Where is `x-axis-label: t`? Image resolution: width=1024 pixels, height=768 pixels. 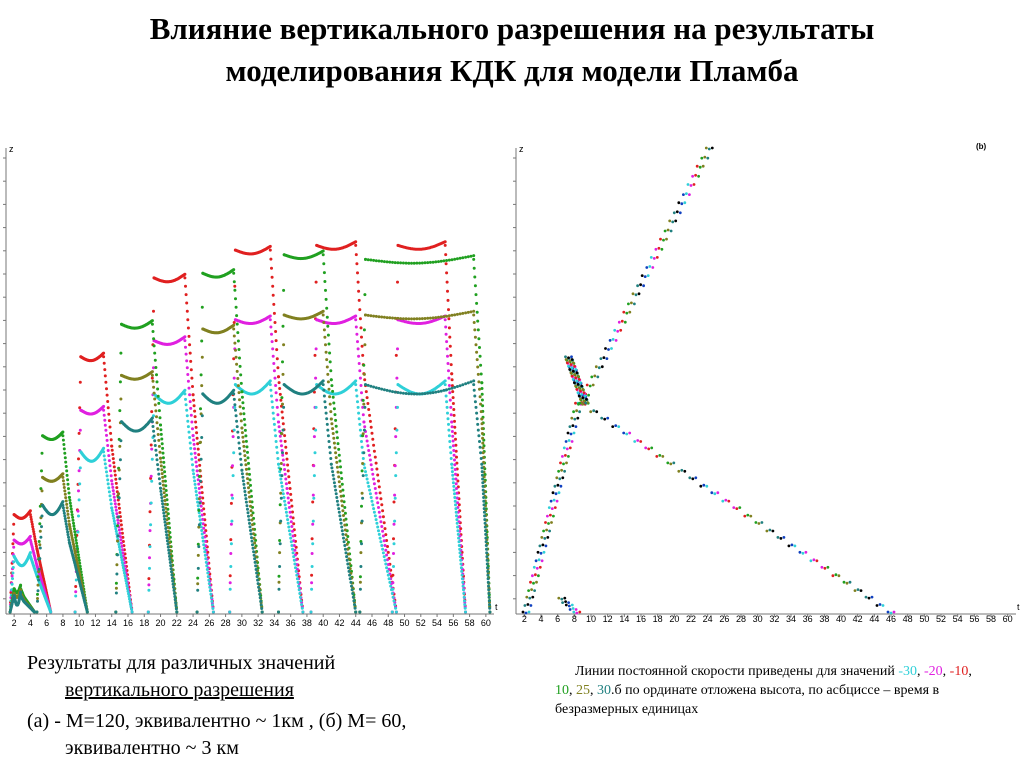
x-axis-label: t is located at coordinates (496, 607).